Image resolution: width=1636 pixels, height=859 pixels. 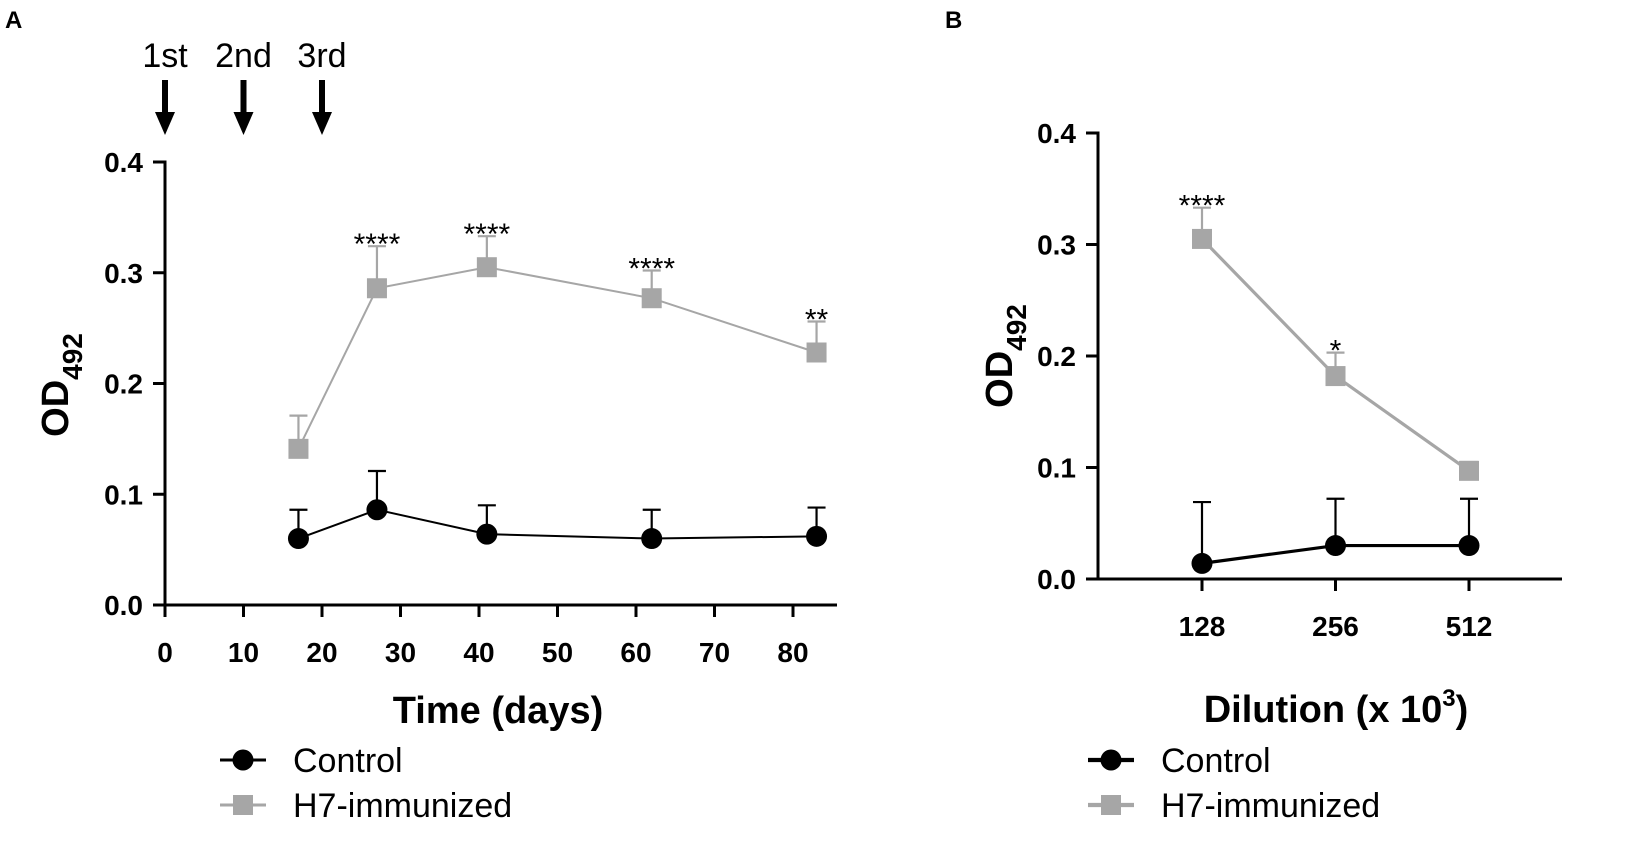 I want to click on injection-1: 1st, so click(x=165, y=86).